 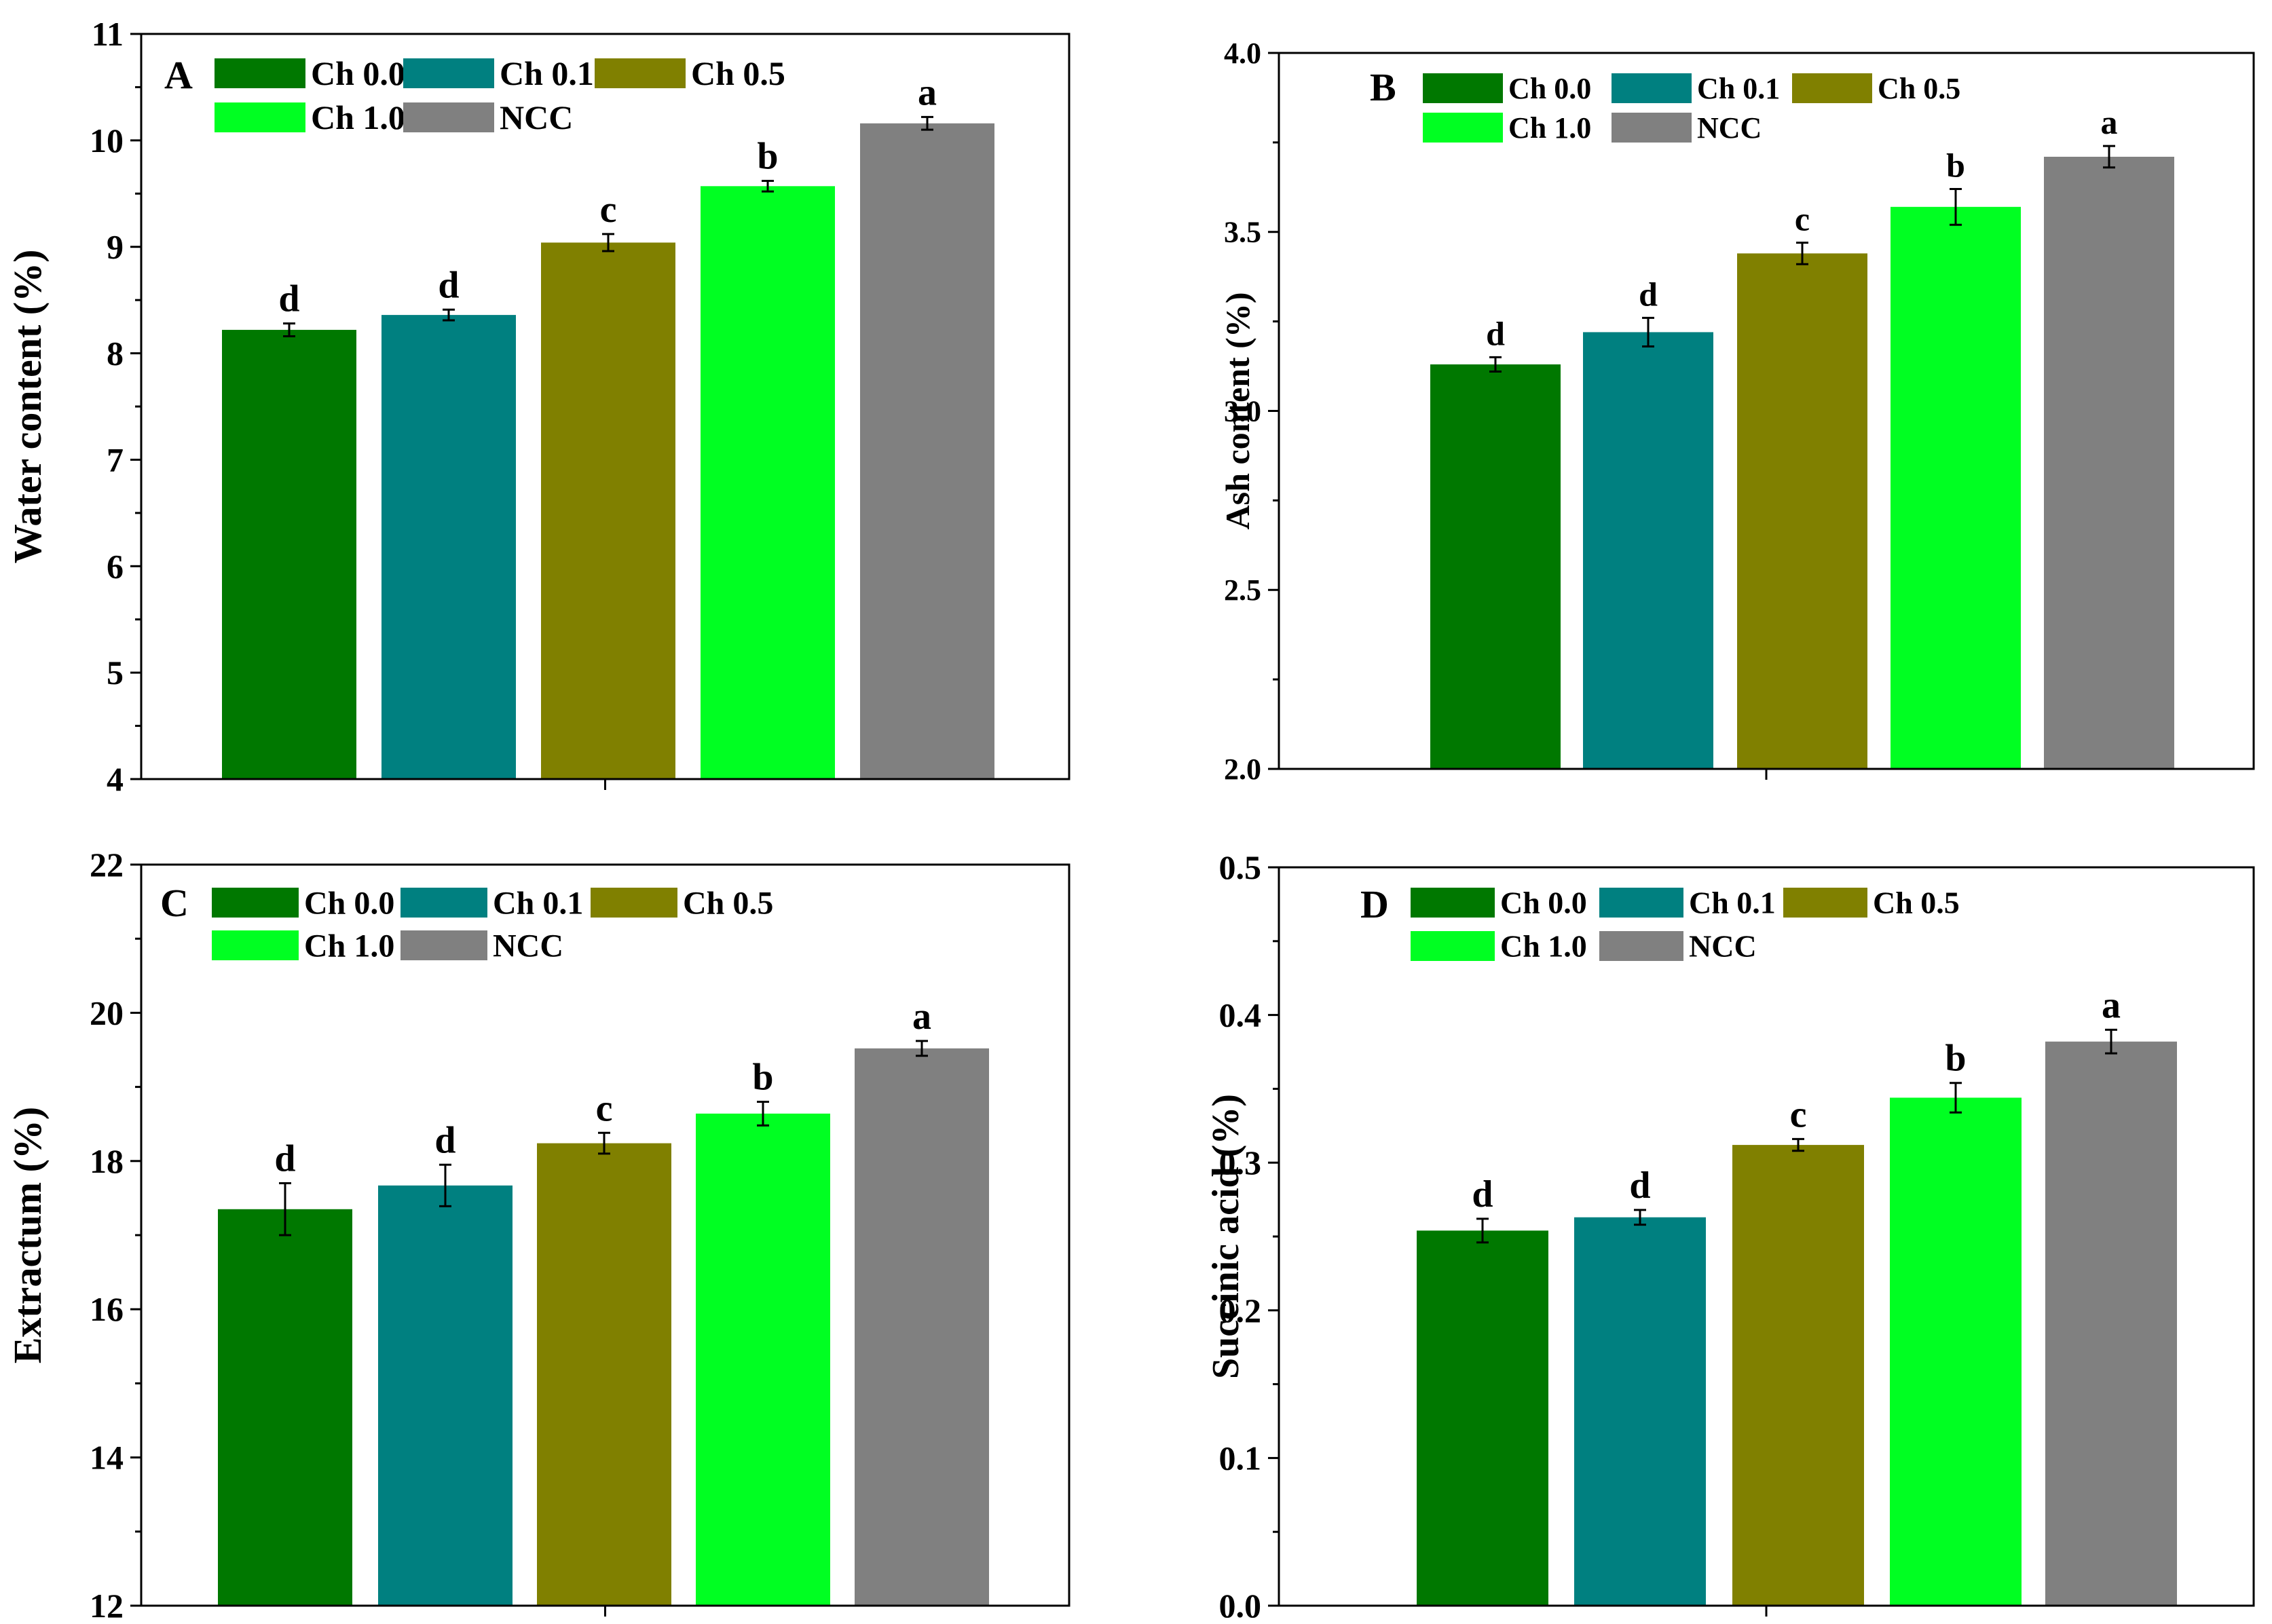 What do you see at coordinates (1240, 1163) in the screenshot?
I see `y-tick-label: 0.3` at bounding box center [1240, 1163].